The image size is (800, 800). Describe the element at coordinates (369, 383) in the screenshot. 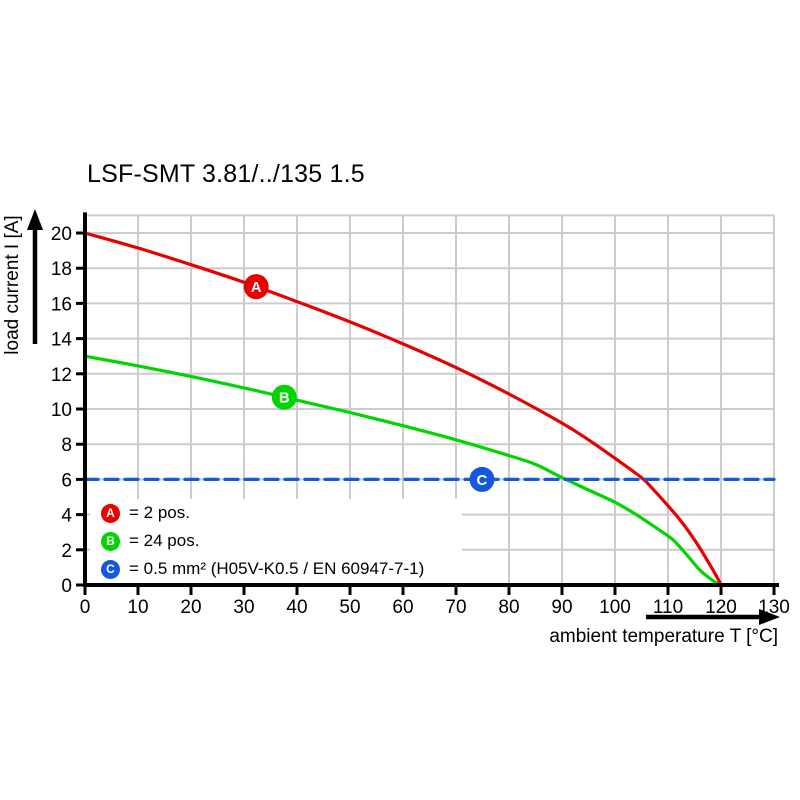

I see `curve-markers: A B C` at that location.